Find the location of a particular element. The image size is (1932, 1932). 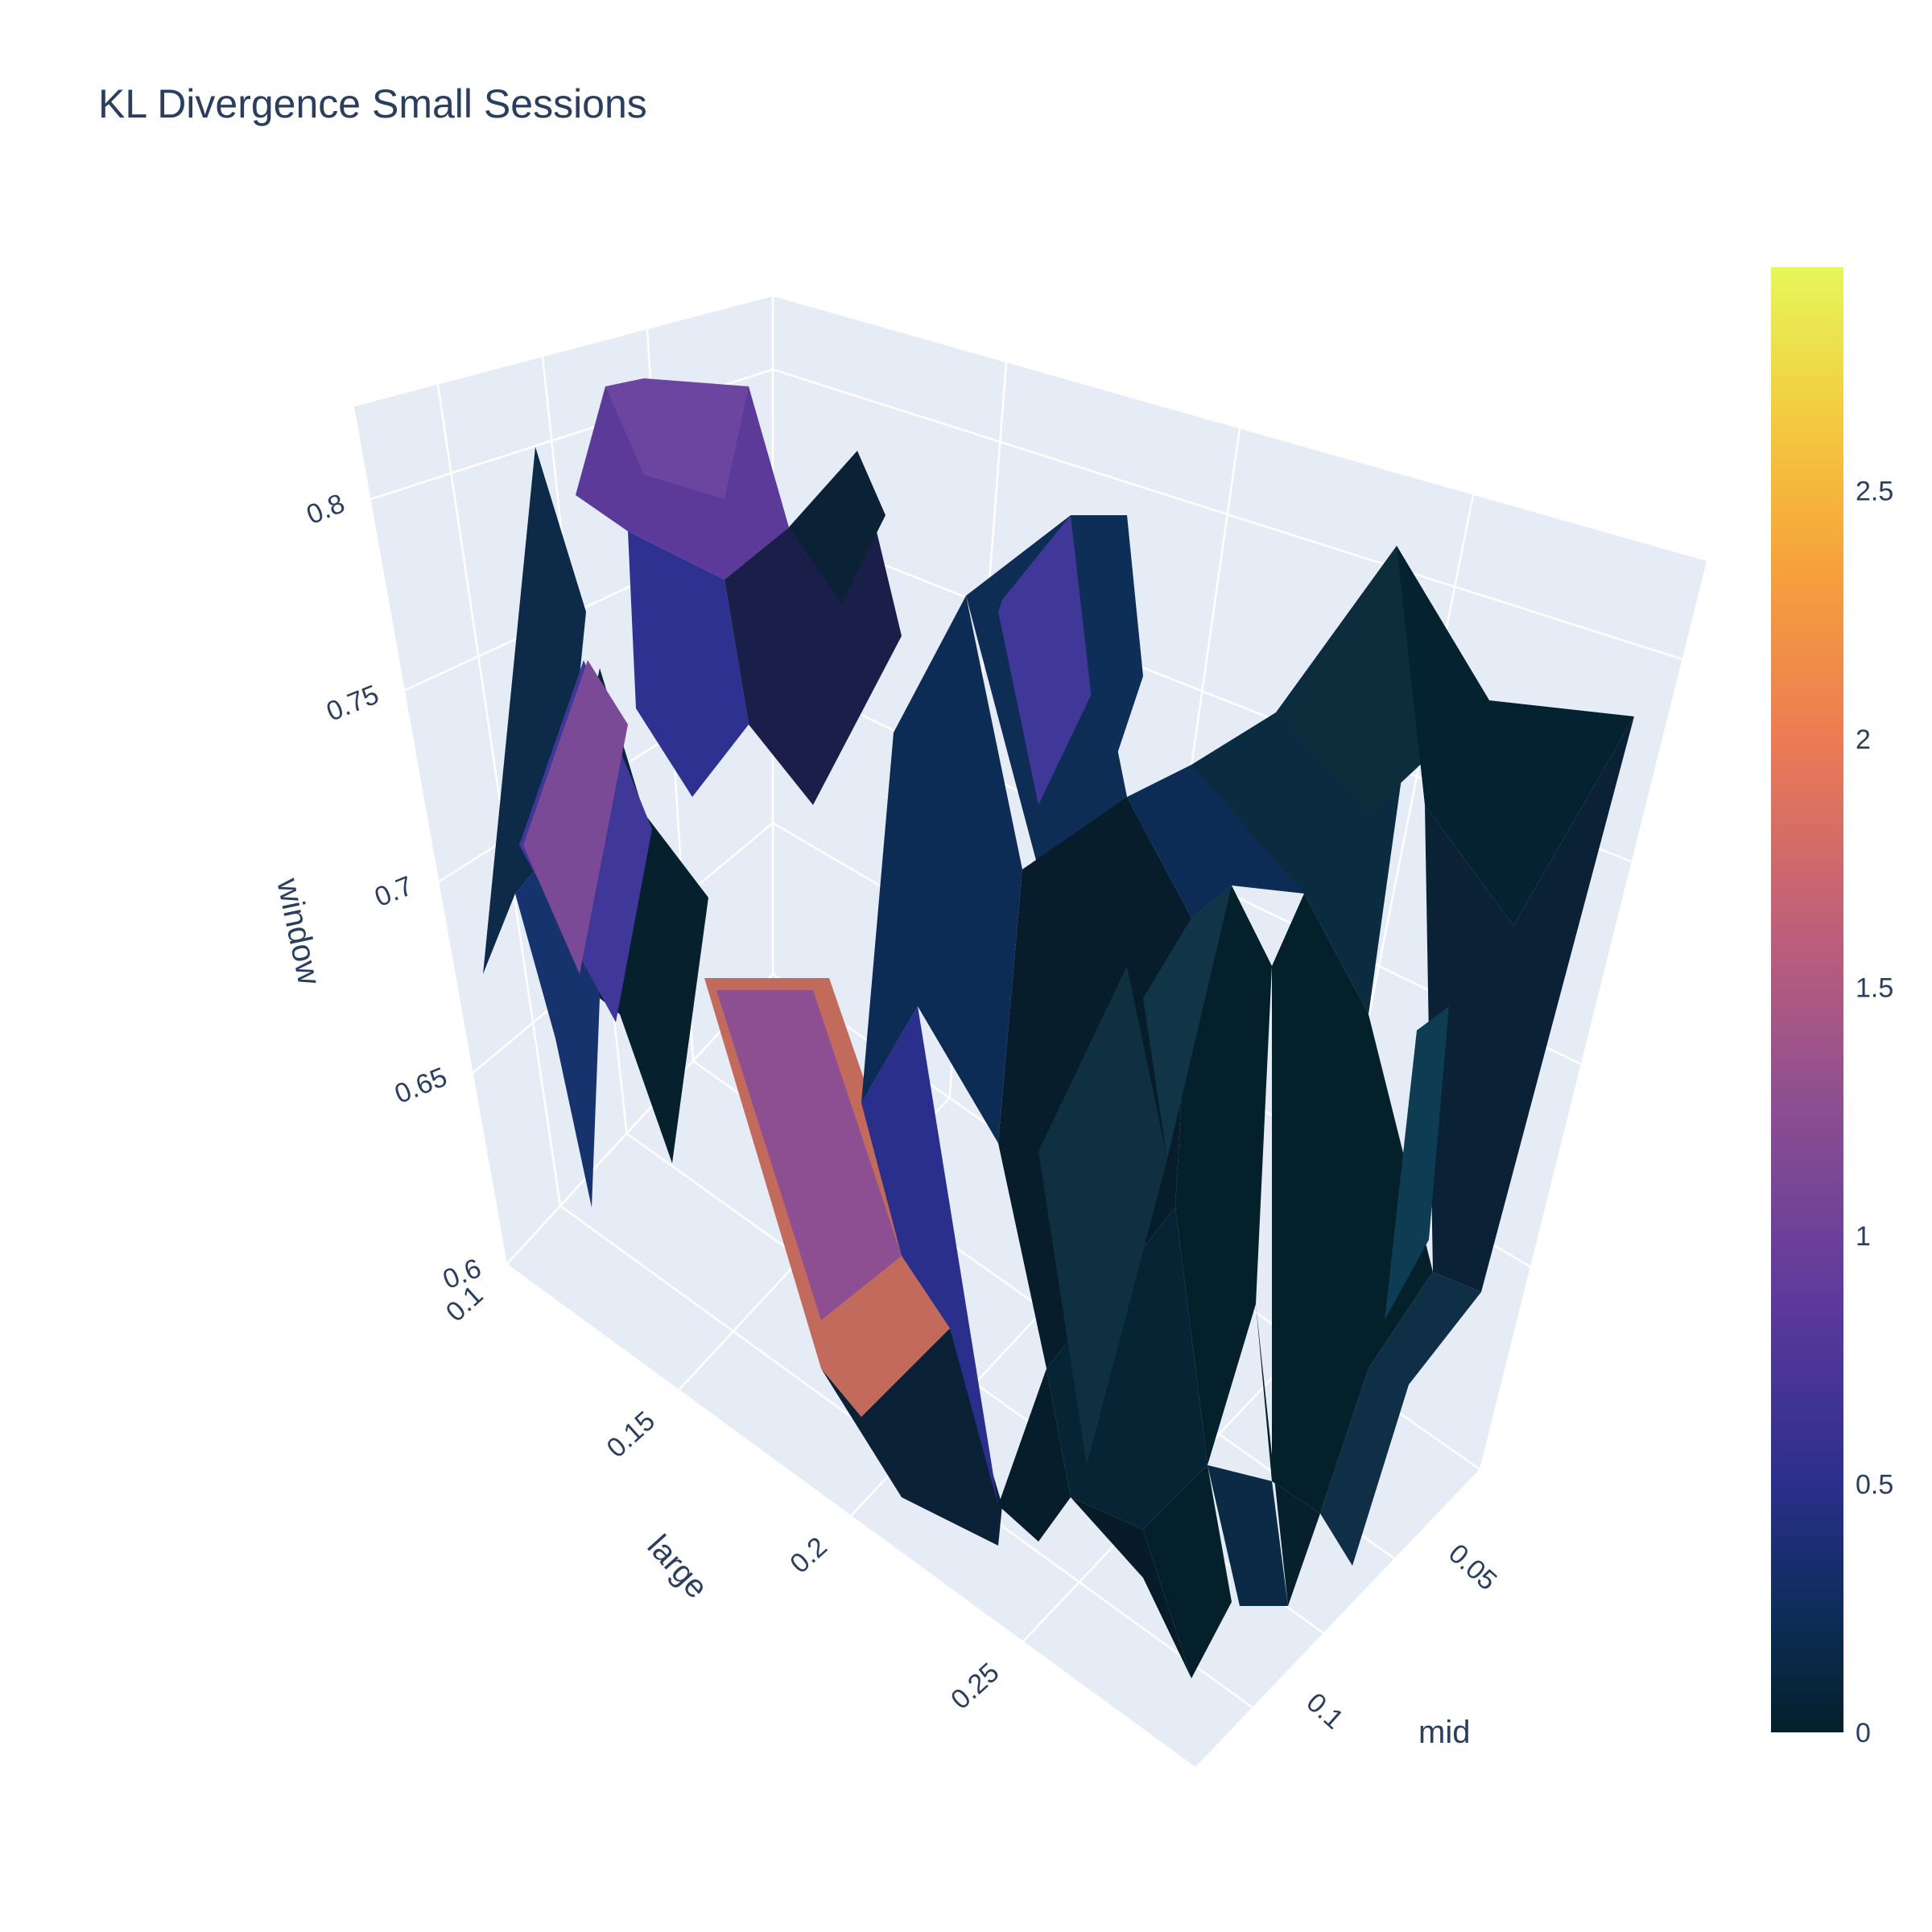

colorbar-ticks: 0 0.5 1 1.5 2 2.5 is located at coordinates (1874, 1112).